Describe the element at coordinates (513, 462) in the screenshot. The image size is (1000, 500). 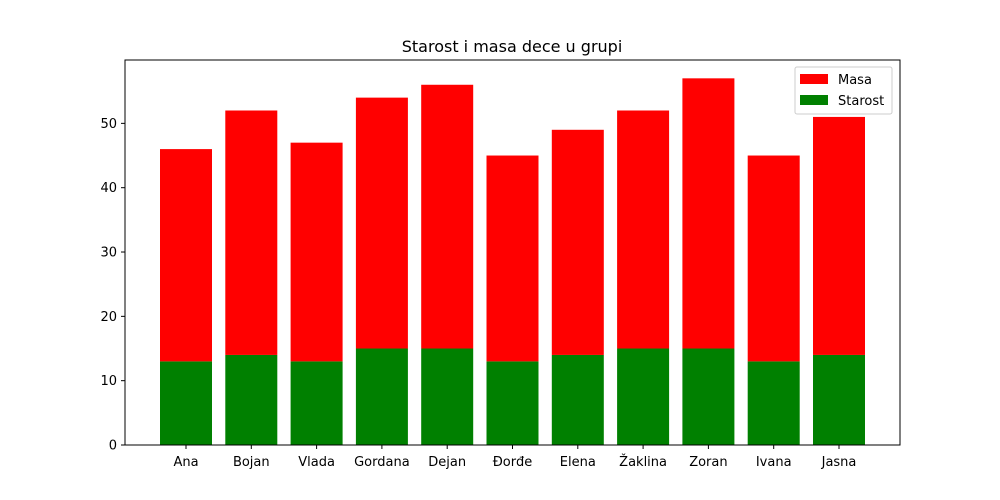
I see `x-tick-label: Đorđe` at that location.